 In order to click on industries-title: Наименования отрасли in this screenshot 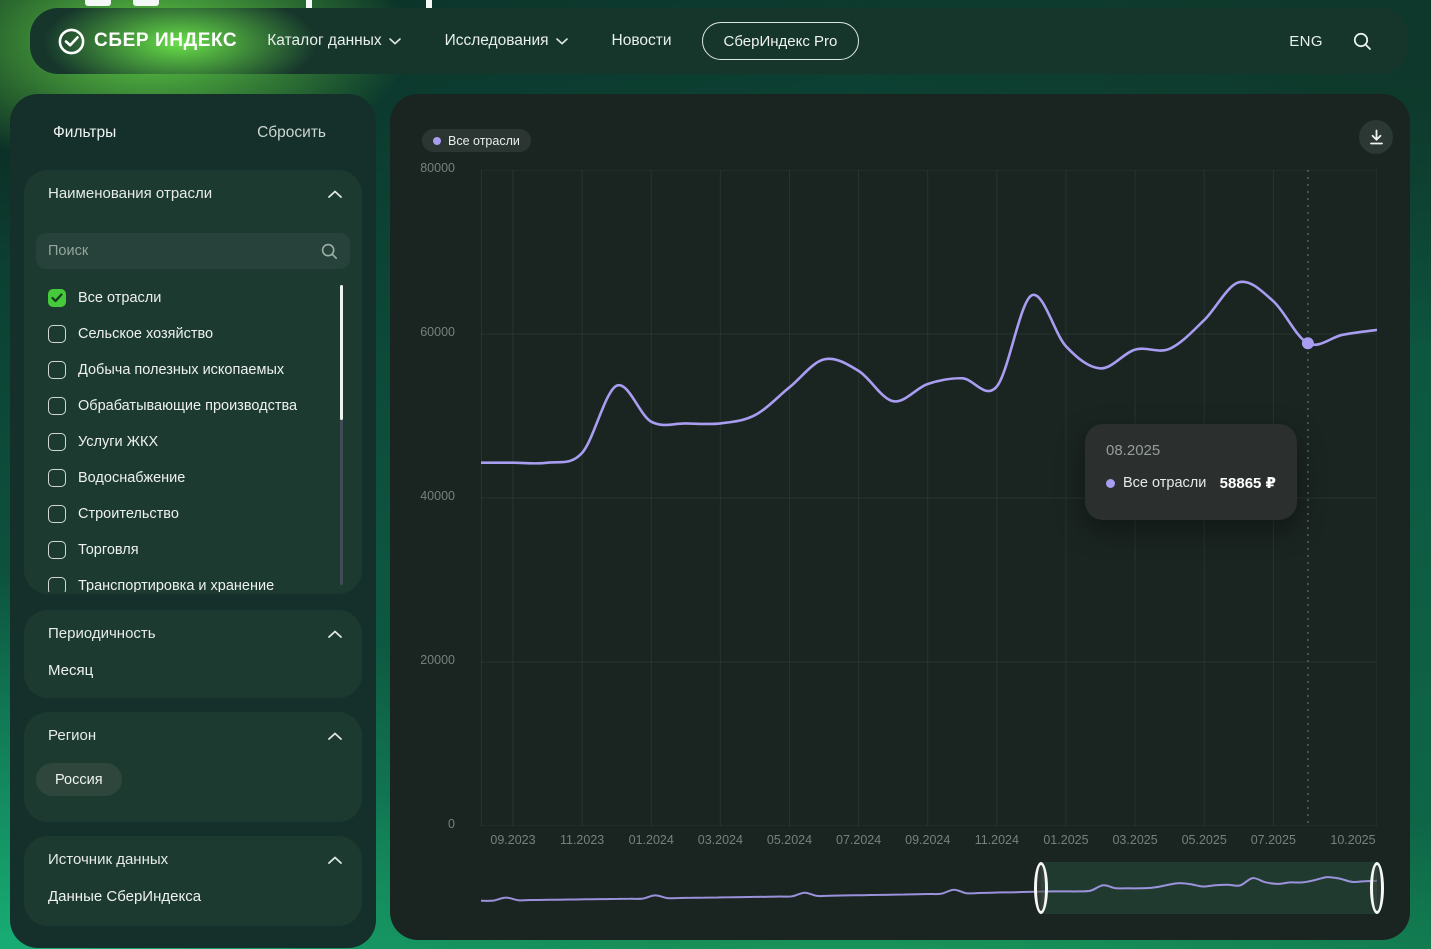, I will do `click(130, 193)`.